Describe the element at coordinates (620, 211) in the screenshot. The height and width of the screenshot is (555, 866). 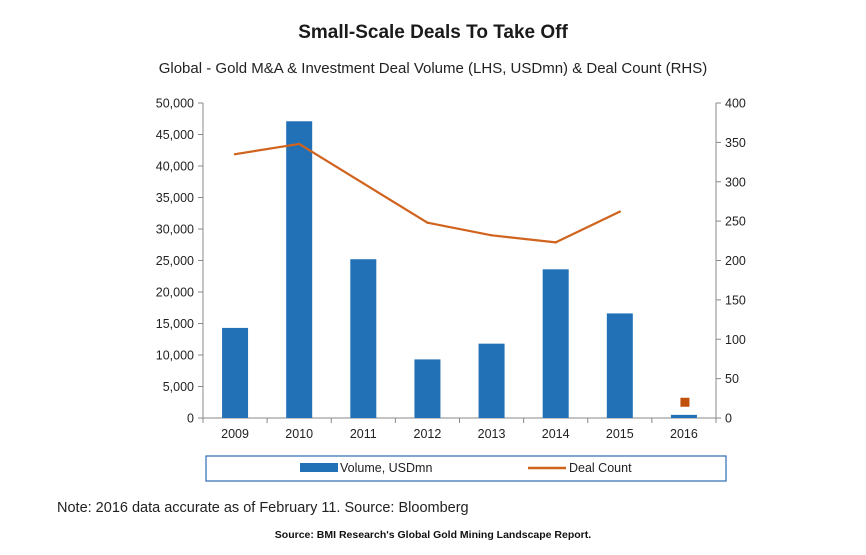
I see `deal-count-point-2015` at that location.